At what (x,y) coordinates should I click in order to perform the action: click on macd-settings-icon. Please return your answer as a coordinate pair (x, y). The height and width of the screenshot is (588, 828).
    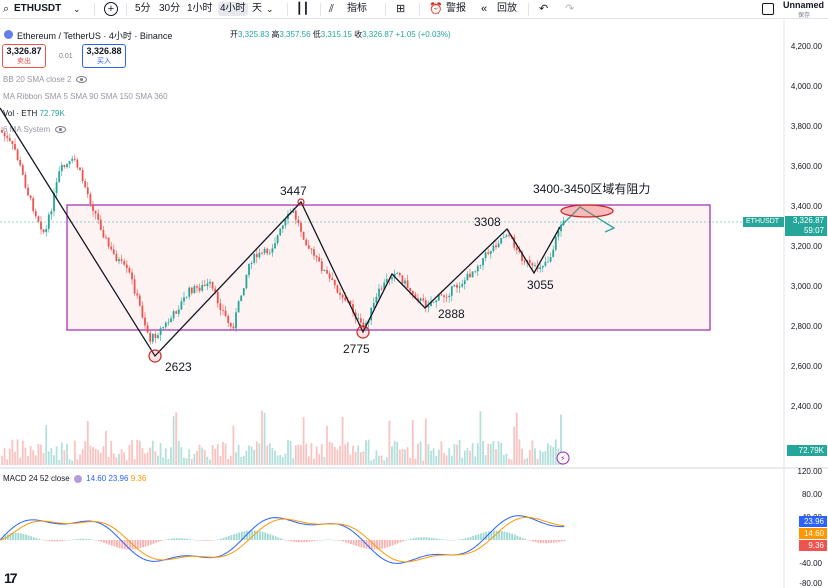
    Looking at the image, I should click on (77, 478).